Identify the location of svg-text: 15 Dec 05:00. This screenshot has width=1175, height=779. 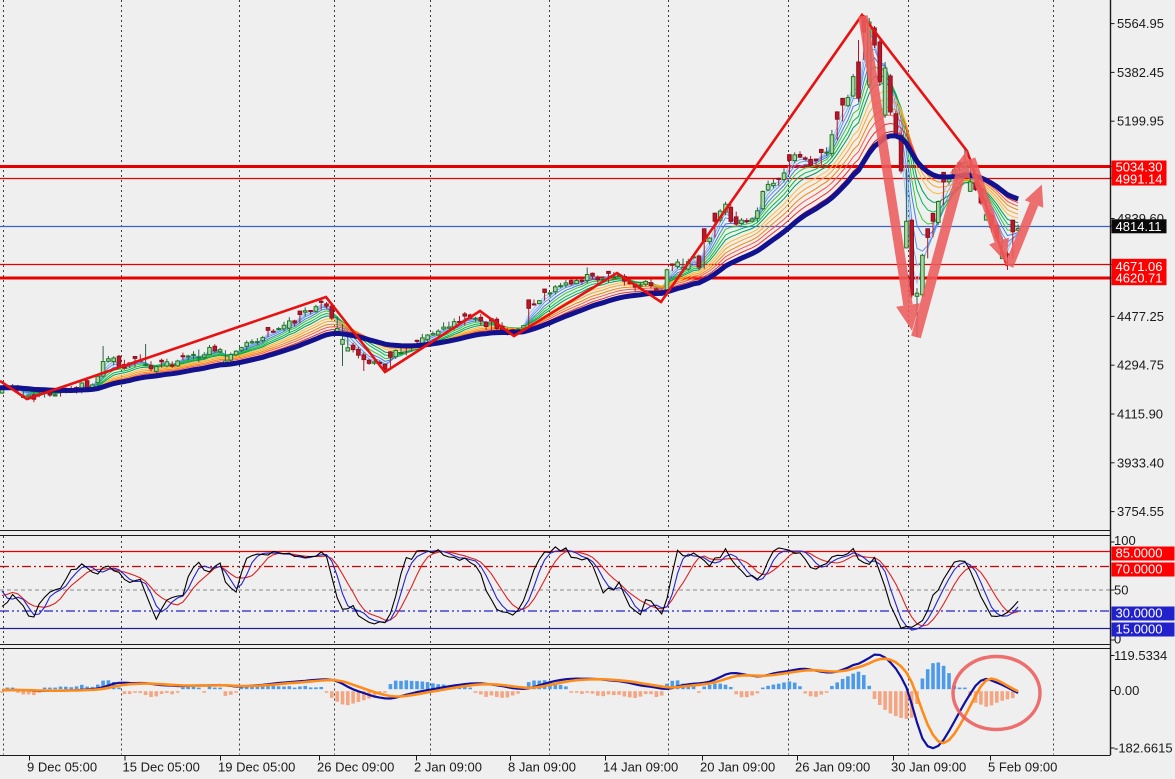
(161, 767).